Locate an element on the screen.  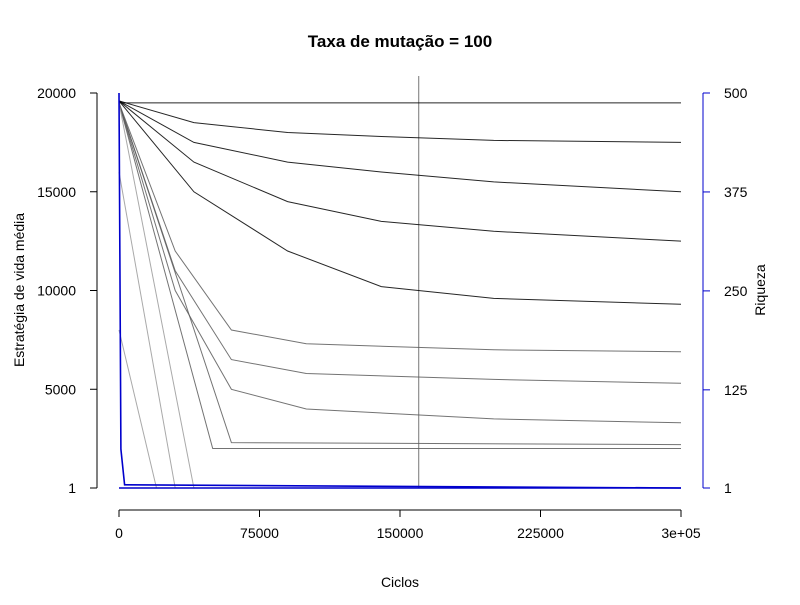
x-tick-label-0: 0 is located at coordinates (119, 533).